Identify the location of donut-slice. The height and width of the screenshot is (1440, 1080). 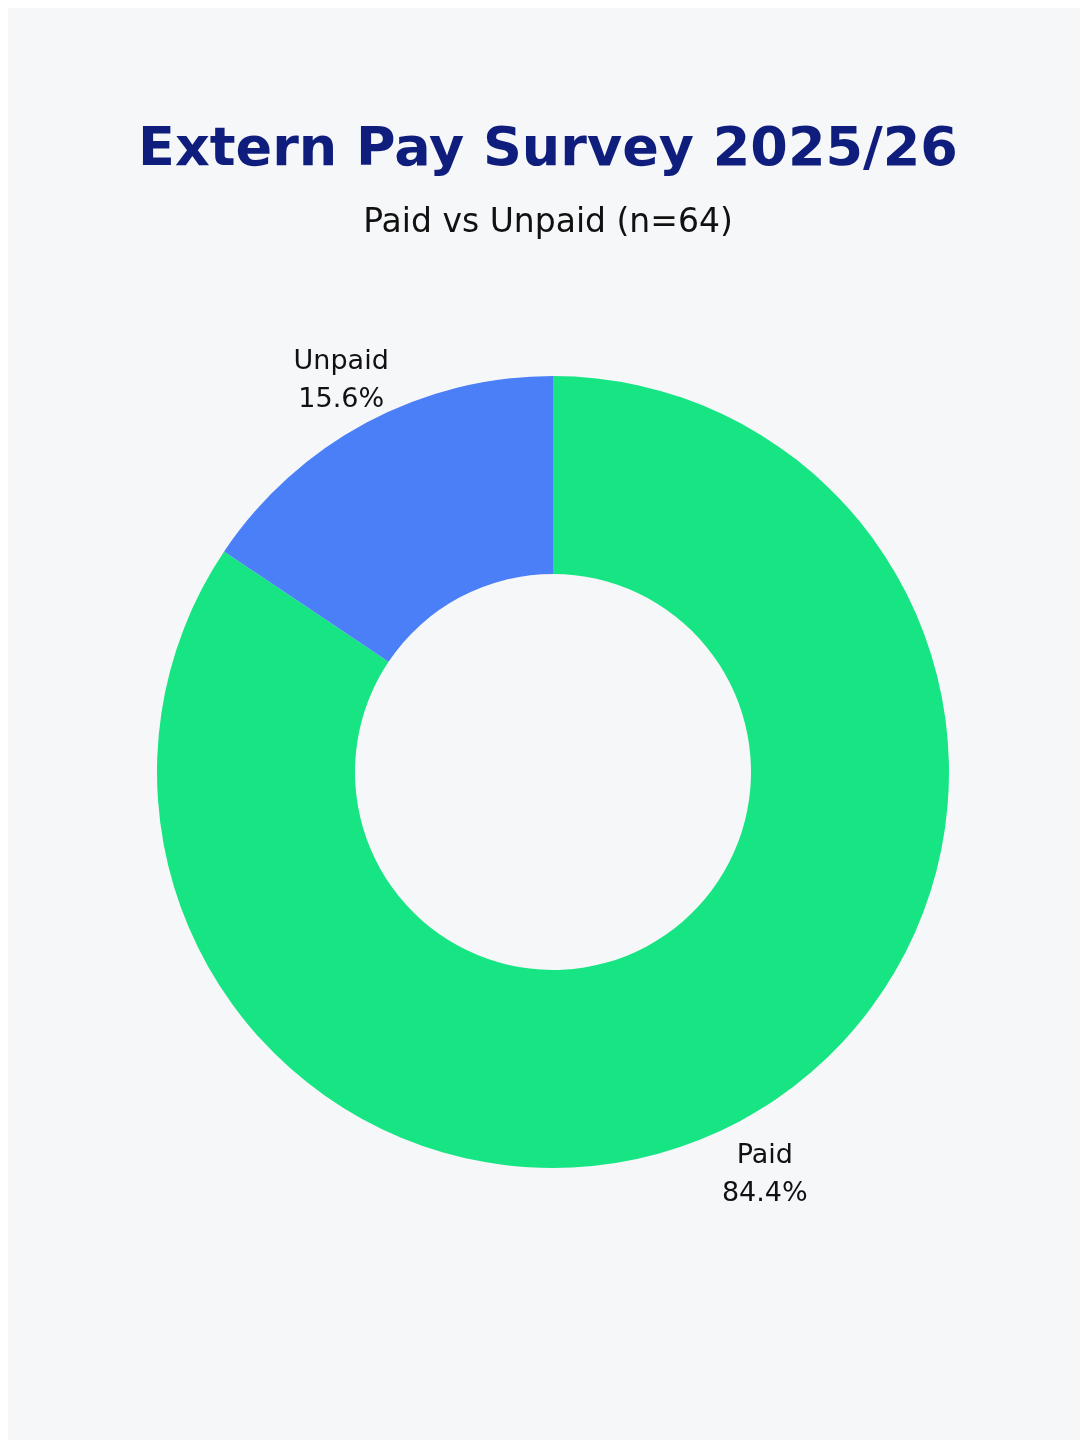
(388, 519).